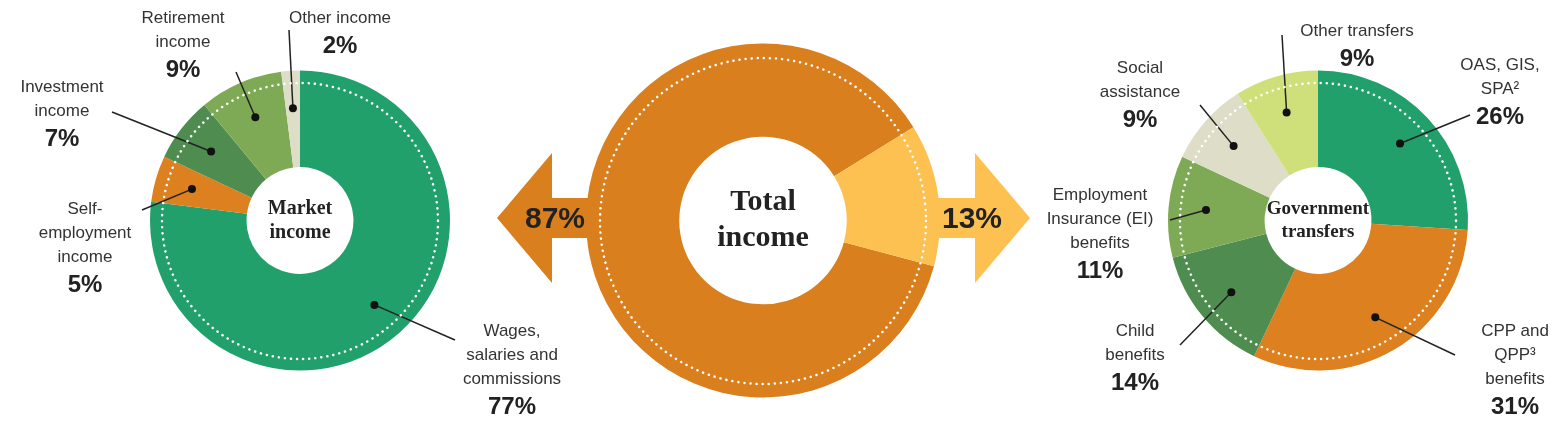  Describe the element at coordinates (340, 44) in the screenshot. I see `data-label: 2%` at that location.